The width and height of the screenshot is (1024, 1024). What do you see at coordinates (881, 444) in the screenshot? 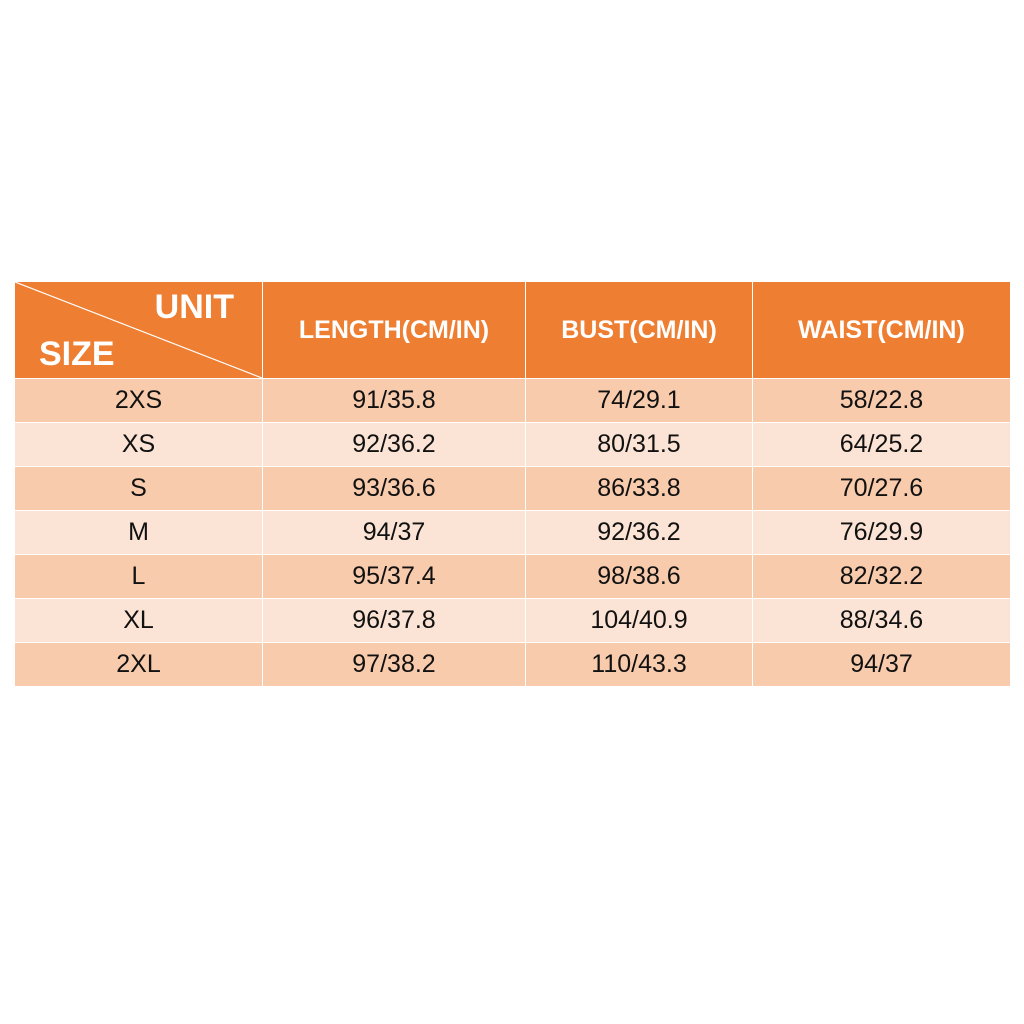
I see `waist-cell: 64/25.2` at bounding box center [881, 444].